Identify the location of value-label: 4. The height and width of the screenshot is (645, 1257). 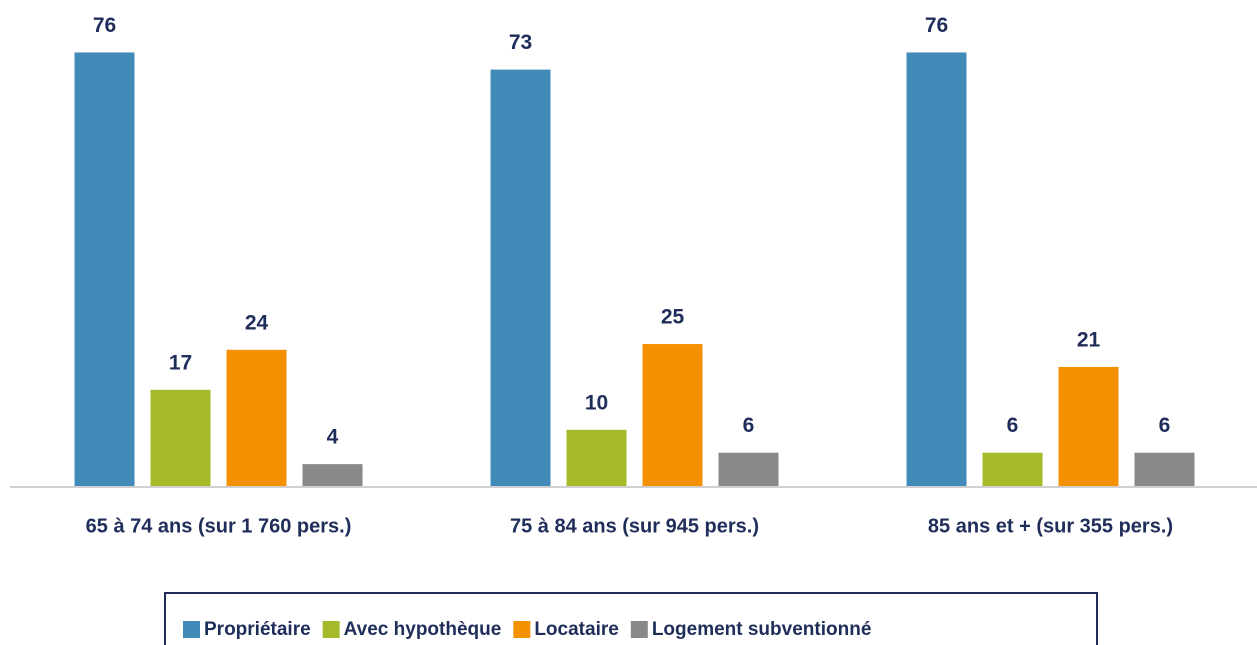
(333, 437).